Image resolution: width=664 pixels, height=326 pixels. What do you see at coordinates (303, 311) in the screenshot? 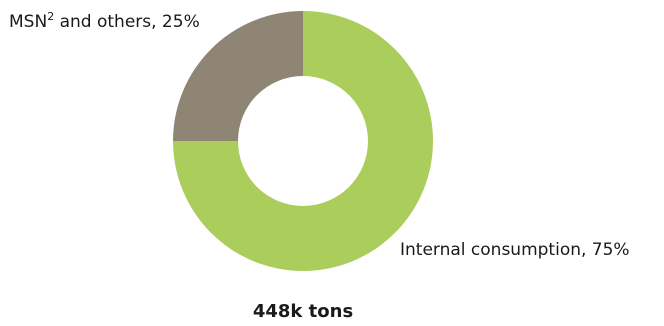
I see `total-label: 448k tons` at bounding box center [303, 311].